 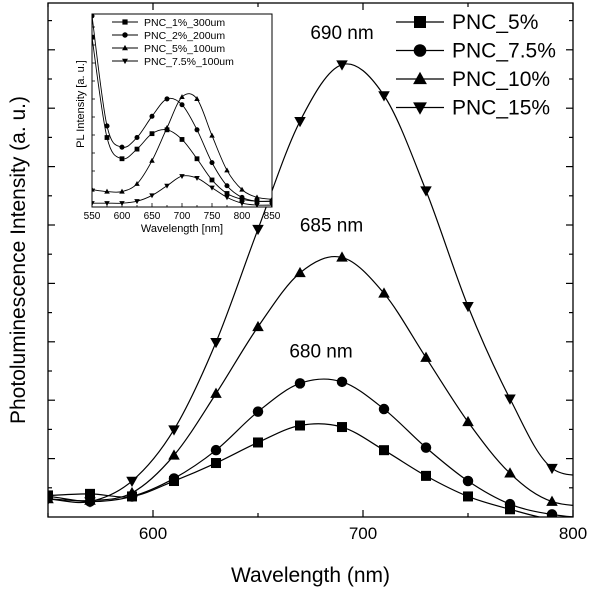 I want to click on legend-label: PNC_7.5%, so click(x=504, y=51).